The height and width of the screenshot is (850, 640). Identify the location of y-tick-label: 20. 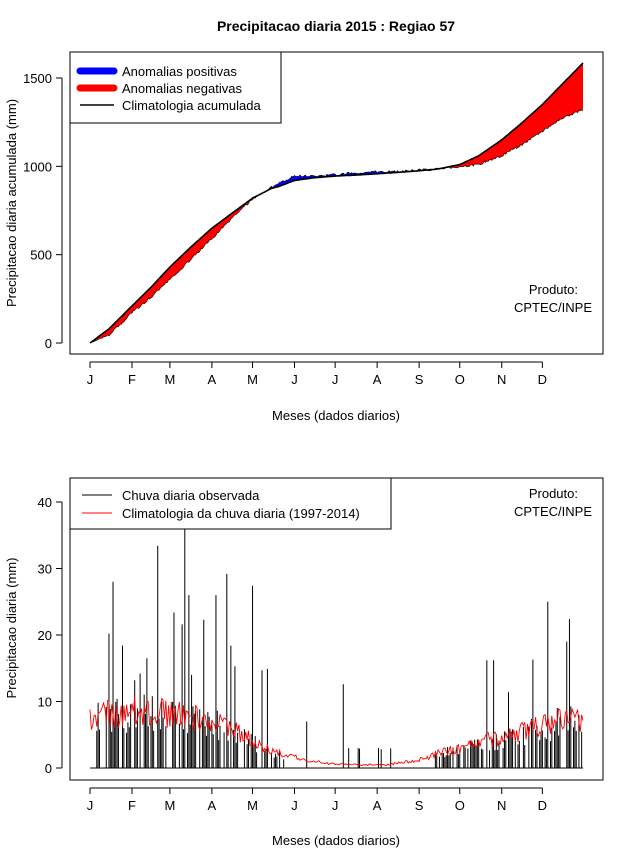
(45, 635).